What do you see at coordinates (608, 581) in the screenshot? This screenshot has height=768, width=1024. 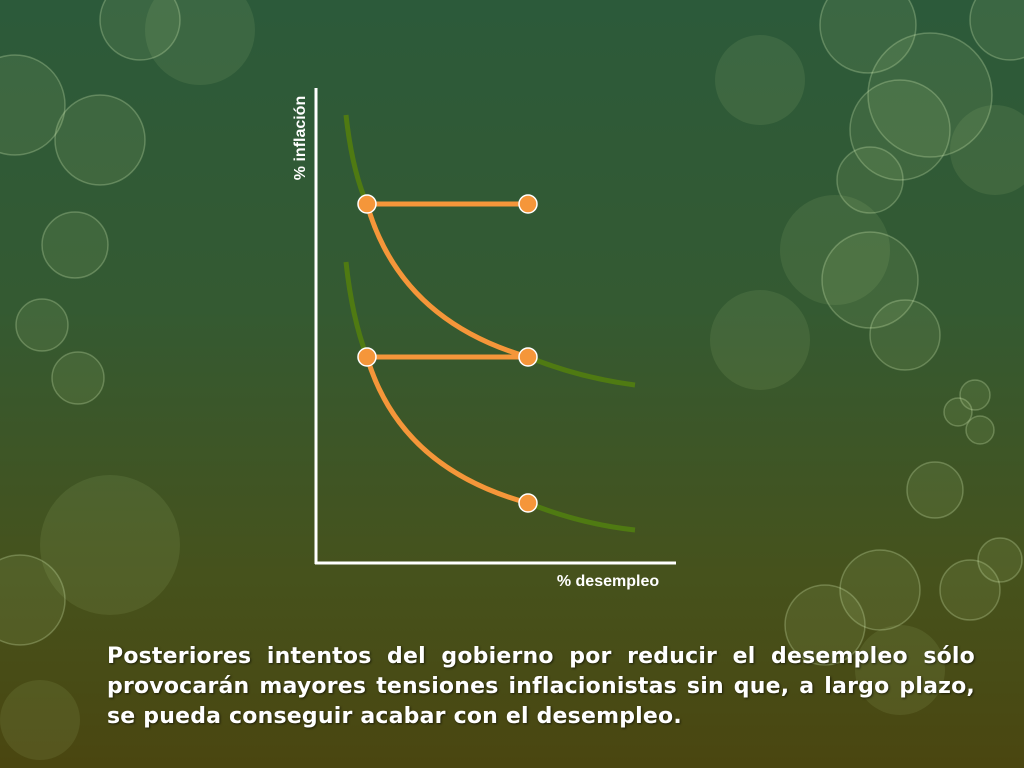 I see `x-axis-label: % desempleo` at bounding box center [608, 581].